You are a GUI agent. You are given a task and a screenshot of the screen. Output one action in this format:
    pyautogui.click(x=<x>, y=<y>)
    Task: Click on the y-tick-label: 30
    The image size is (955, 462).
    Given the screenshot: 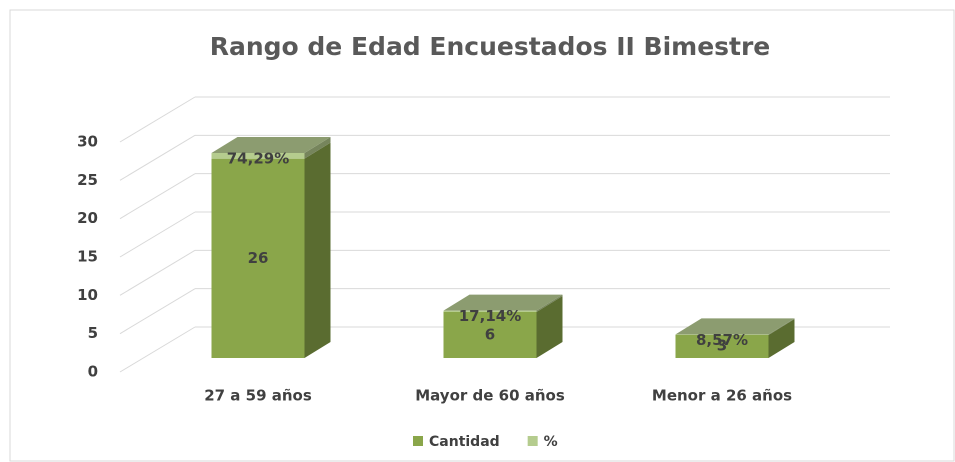 What is the action you would take?
    pyautogui.click(x=87, y=142)
    